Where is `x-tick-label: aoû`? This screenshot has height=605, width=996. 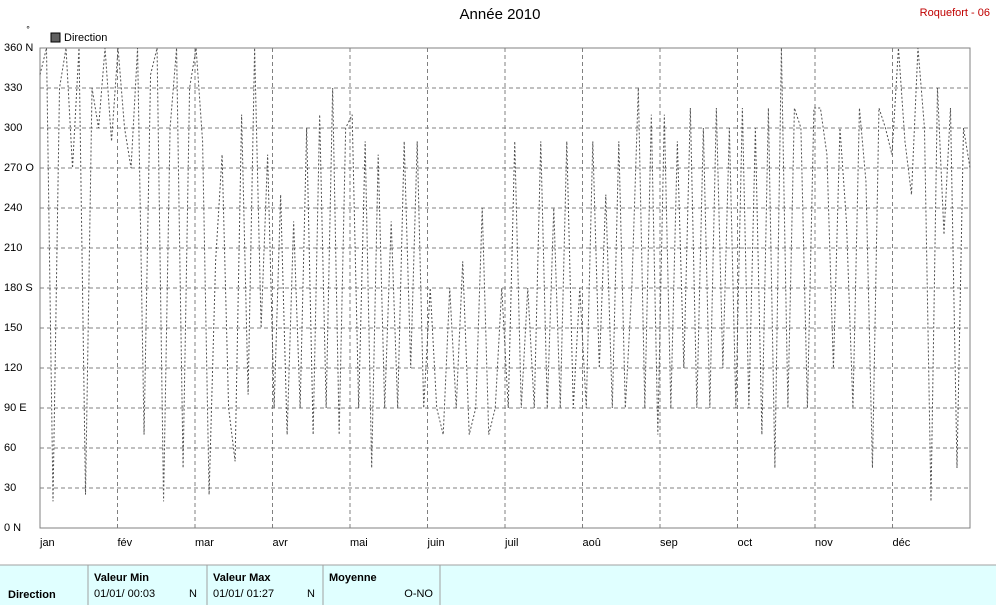 x-tick-label: aoû is located at coordinates (592, 543).